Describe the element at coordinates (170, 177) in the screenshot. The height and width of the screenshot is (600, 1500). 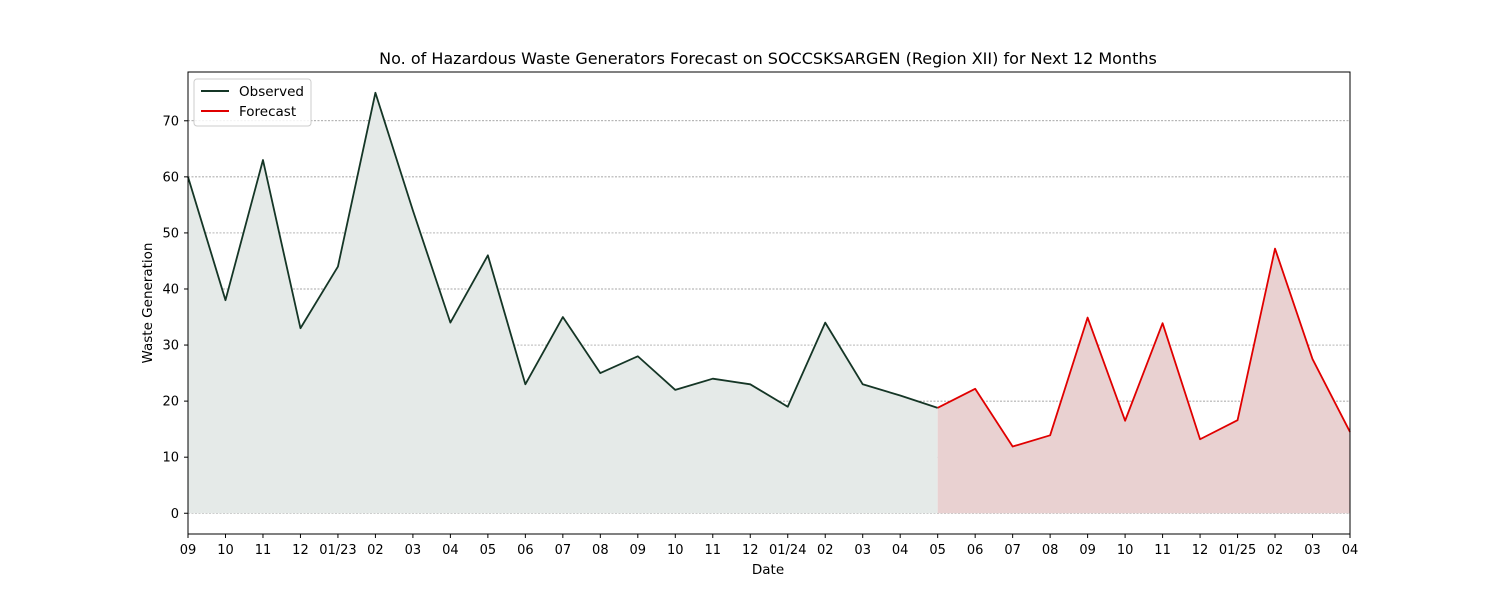
I see `y-tick-label: 60` at that location.